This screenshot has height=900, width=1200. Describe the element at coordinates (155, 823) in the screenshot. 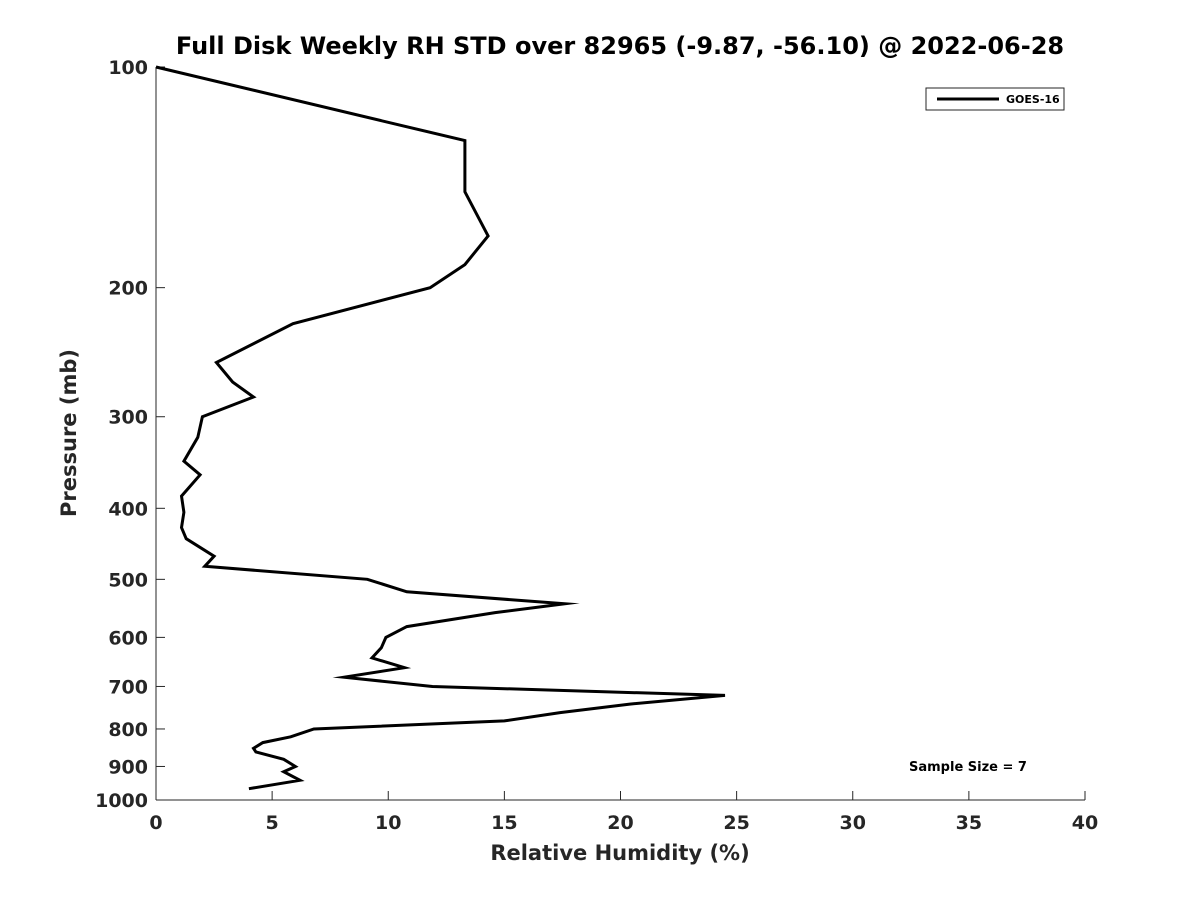

I see `x-tick-label: 0` at that location.